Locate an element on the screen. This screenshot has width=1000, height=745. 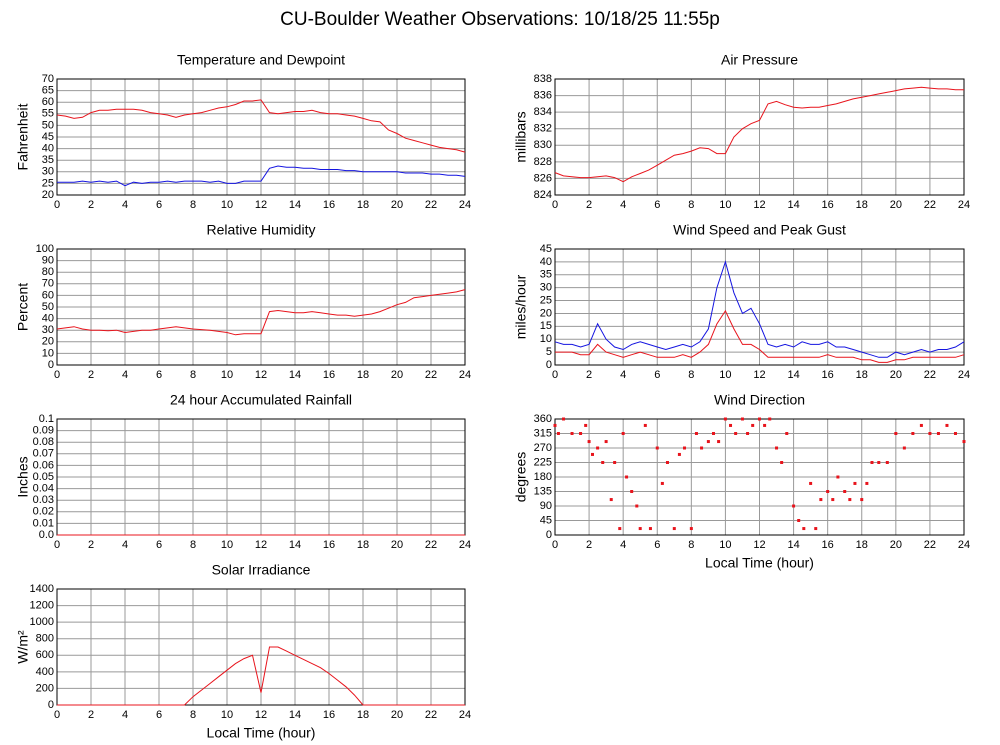
y-tick-label: 90 is located at coordinates (48, 261).